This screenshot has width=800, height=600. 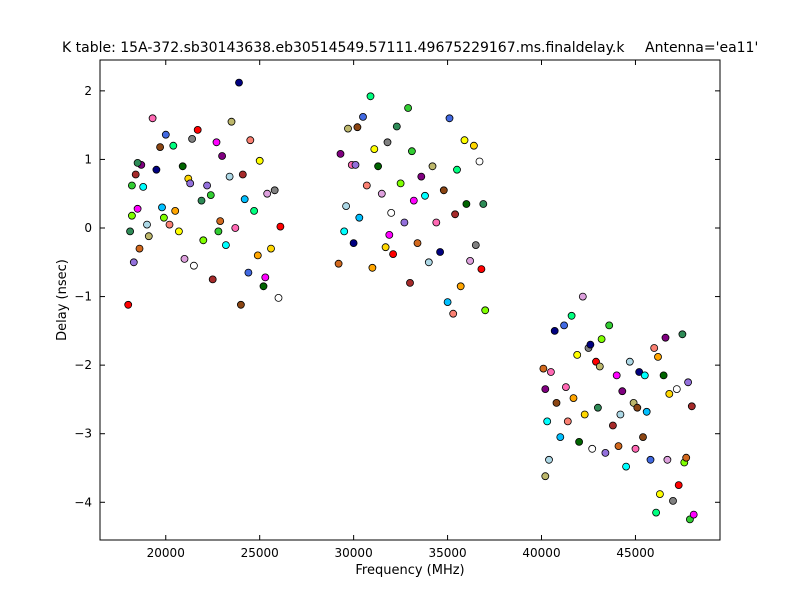 I want to click on y-tick-label: −1, so click(x=83, y=297).